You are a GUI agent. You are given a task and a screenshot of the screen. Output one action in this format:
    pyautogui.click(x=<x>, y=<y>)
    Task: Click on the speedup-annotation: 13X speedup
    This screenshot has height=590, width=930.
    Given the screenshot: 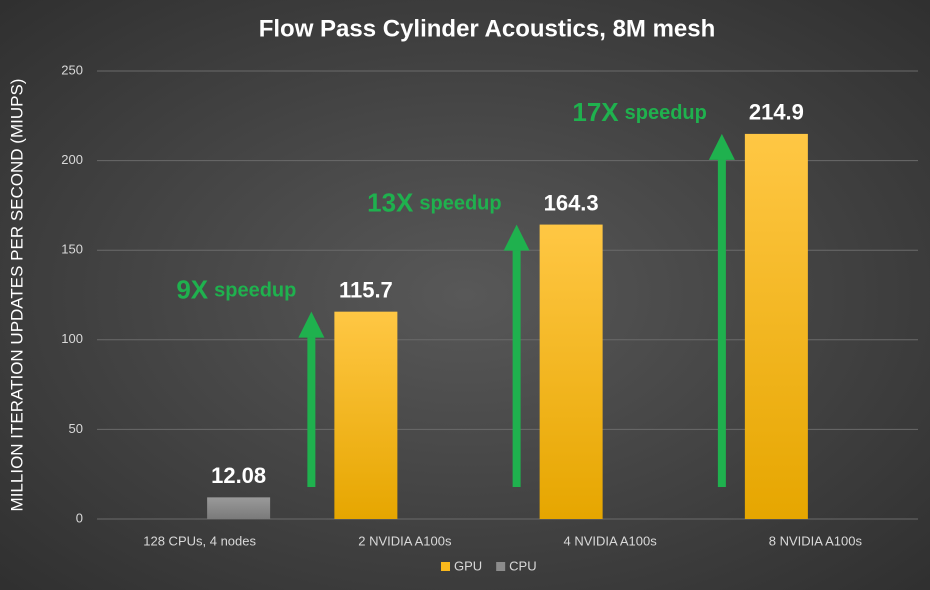 What is the action you would take?
    pyautogui.click(x=434, y=202)
    